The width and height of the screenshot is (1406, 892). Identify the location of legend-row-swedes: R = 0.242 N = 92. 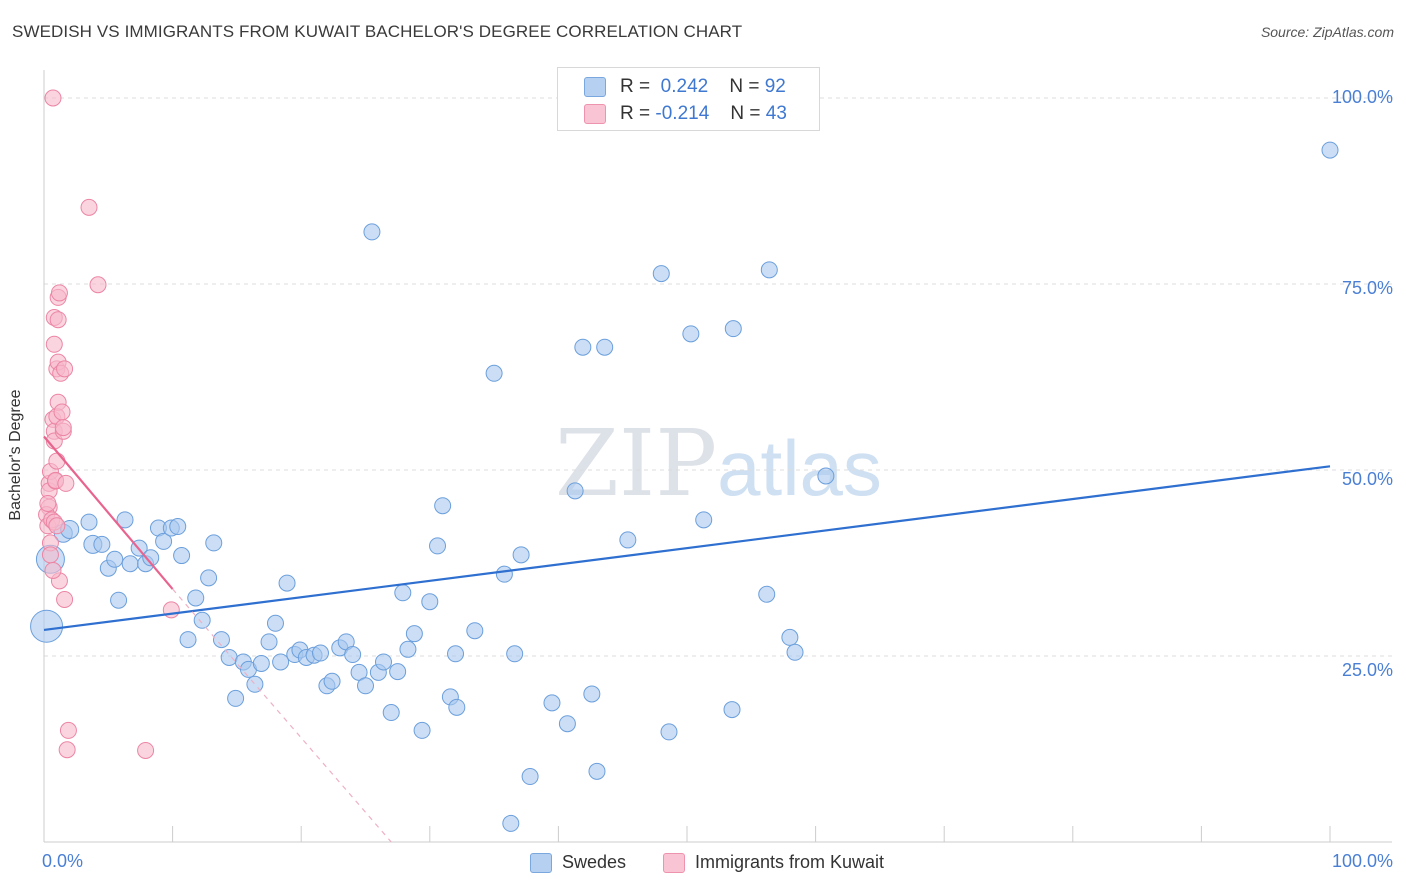
(685, 87).